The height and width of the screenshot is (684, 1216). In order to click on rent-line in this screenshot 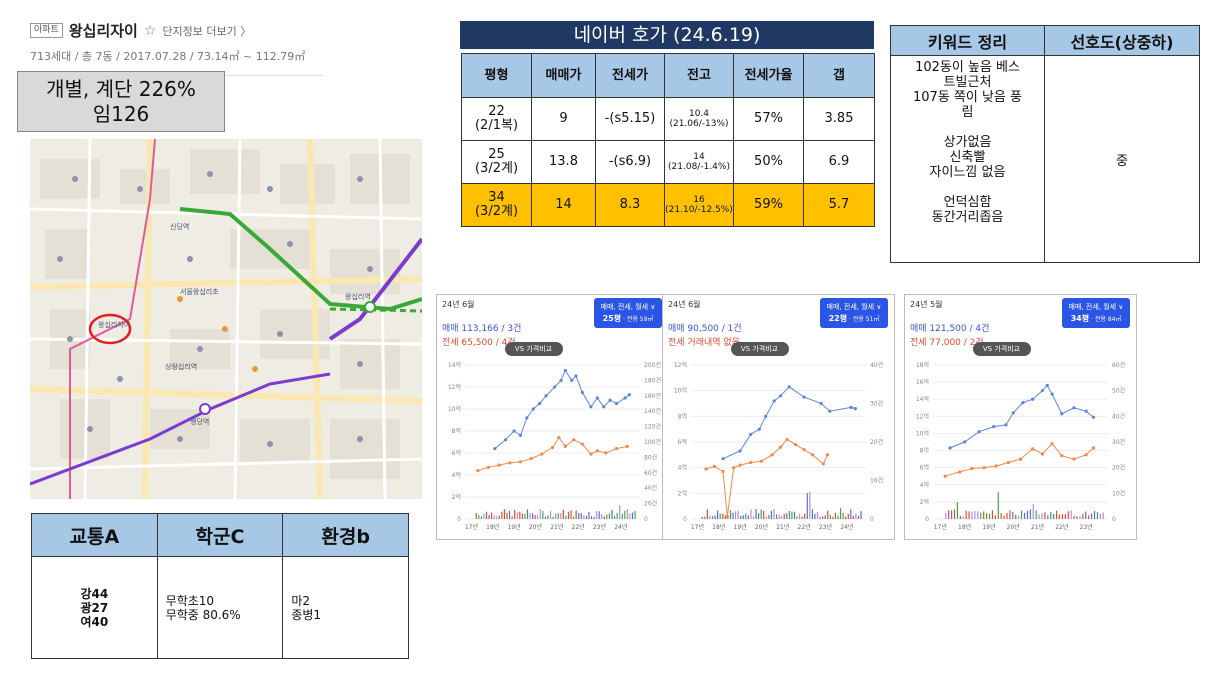, I will do `click(767, 477)`.